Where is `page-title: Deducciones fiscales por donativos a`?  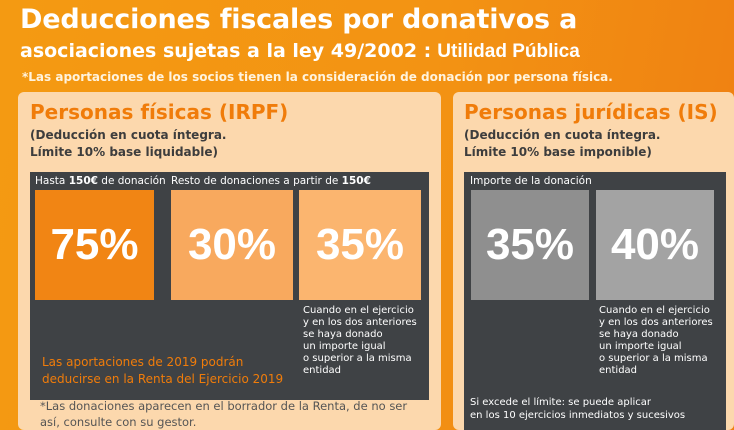 page-title: Deducciones fiscales por donativos a is located at coordinates (299, 19).